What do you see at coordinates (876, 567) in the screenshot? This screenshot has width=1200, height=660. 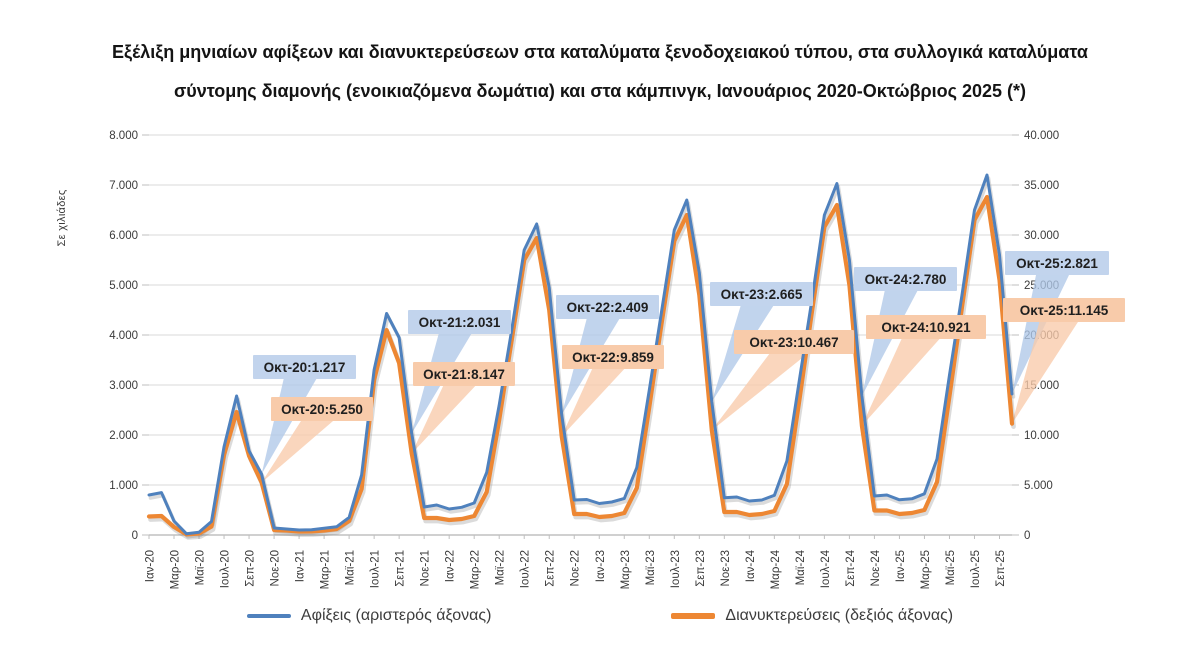 I see `svg-text: Νοε-24` at bounding box center [876, 567].